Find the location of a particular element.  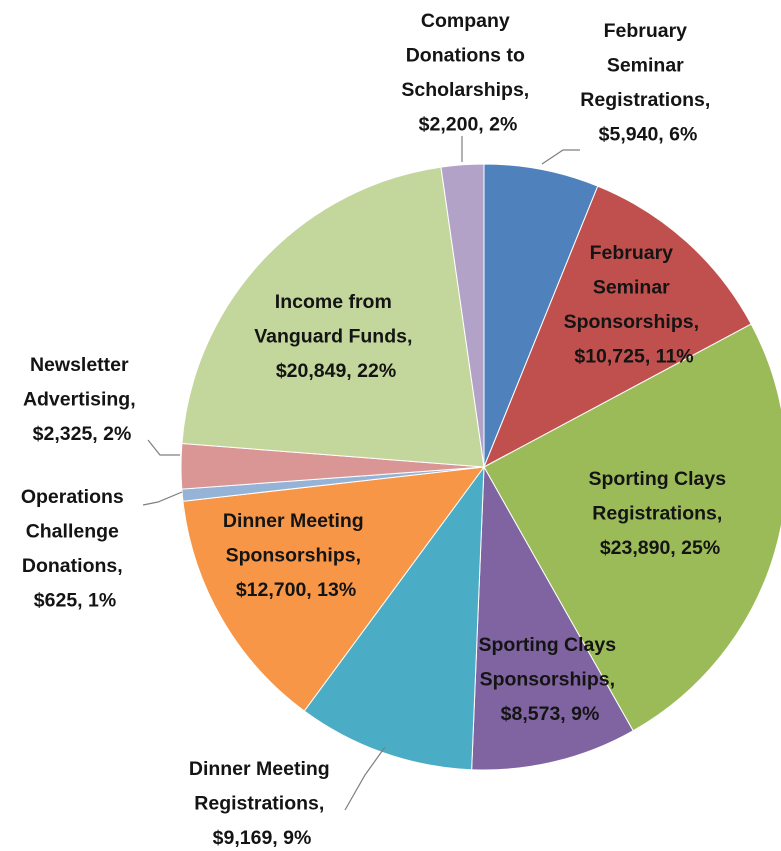

label-line: Donations, is located at coordinates (75, 566).